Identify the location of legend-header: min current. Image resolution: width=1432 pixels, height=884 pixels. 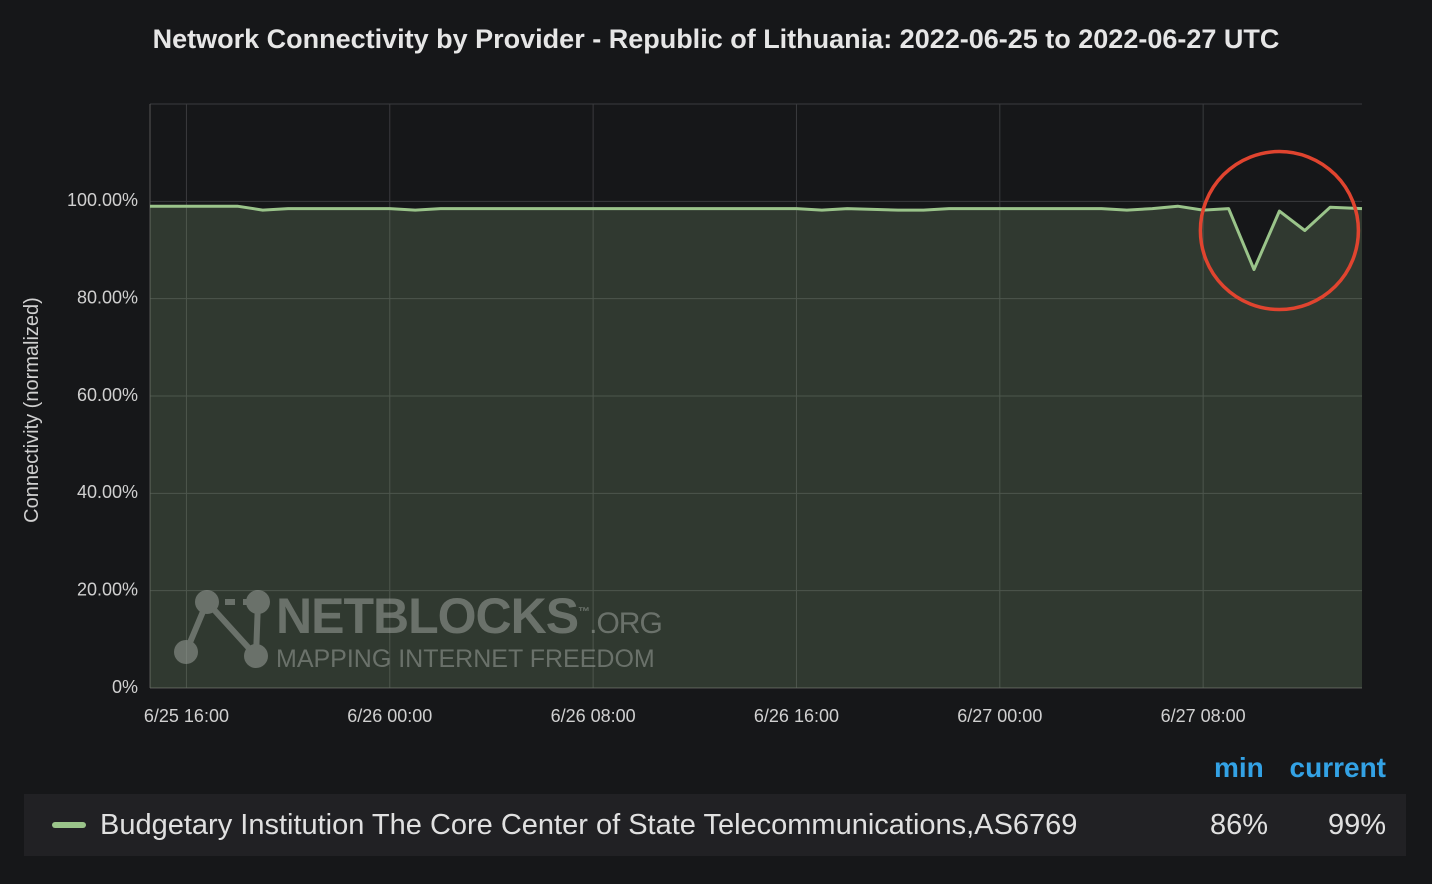
(1291, 768).